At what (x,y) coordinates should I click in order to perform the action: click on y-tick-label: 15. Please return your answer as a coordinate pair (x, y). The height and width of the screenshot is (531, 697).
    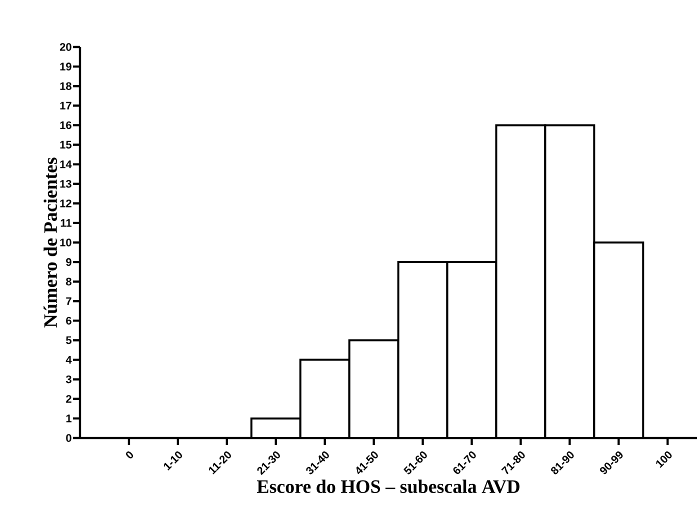
    Looking at the image, I should click on (66, 144).